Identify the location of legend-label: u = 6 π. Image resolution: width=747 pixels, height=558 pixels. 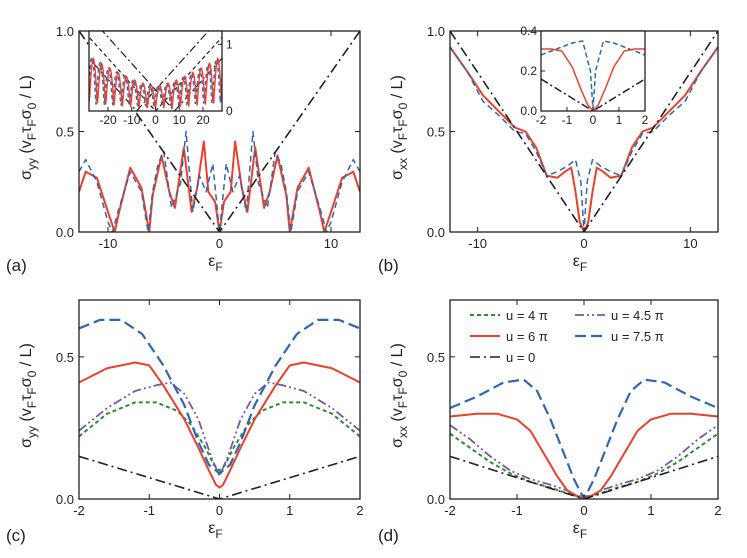
(527, 336).